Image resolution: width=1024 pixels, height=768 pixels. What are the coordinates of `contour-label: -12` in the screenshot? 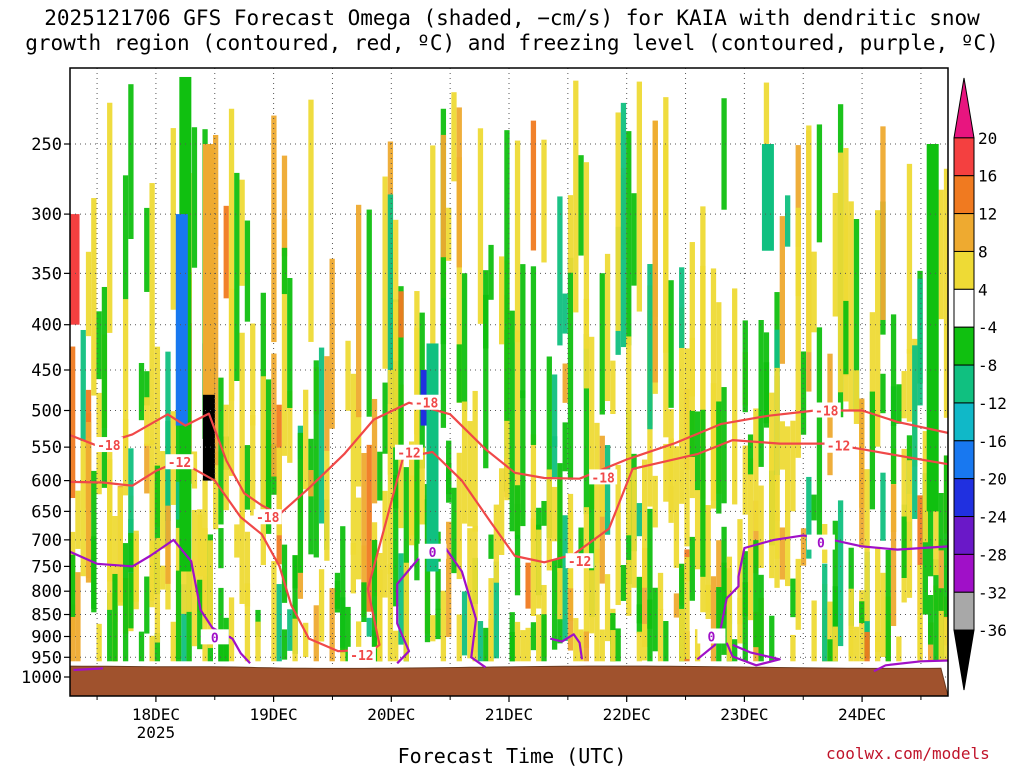 It's located at (838, 447).